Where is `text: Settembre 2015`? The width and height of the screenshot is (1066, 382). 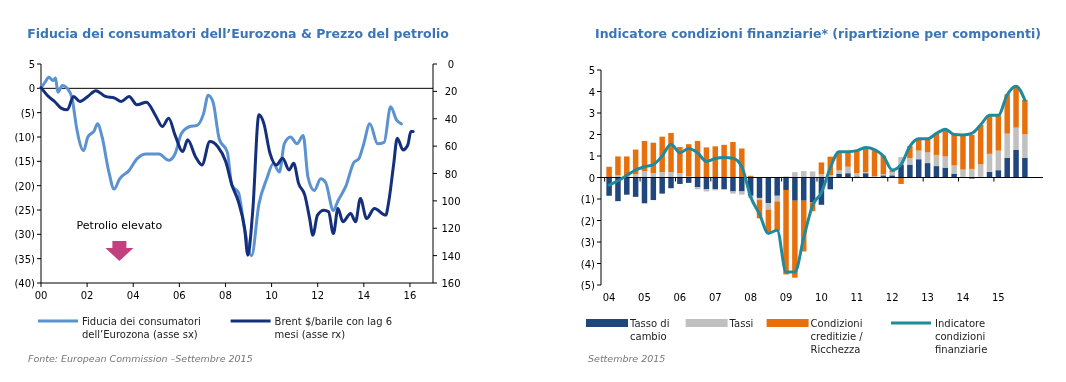 text: Settembre 2015 is located at coordinates (627, 358).